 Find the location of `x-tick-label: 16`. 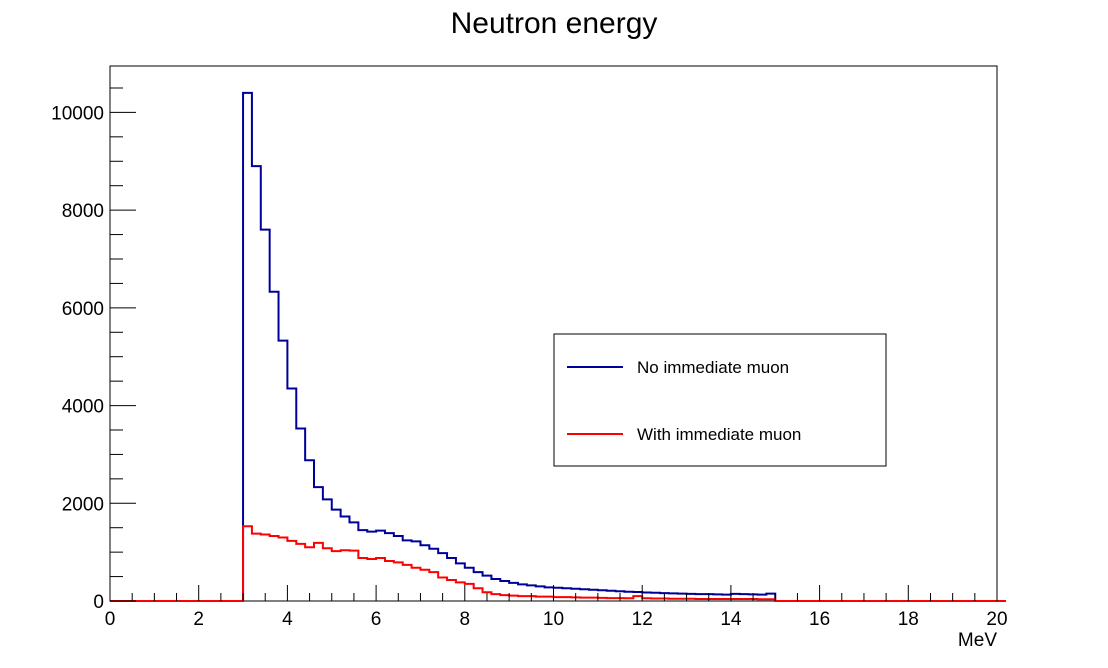

x-tick-label: 16 is located at coordinates (819, 619).